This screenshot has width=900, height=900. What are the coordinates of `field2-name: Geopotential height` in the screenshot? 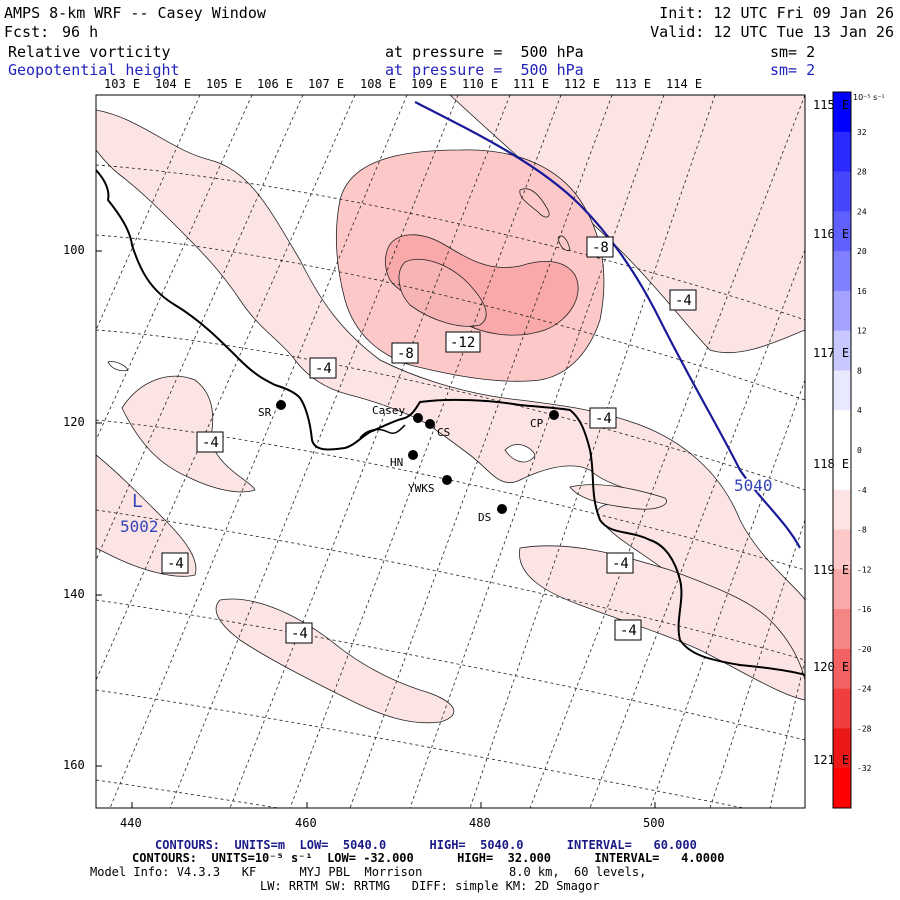 It's located at (94, 70).